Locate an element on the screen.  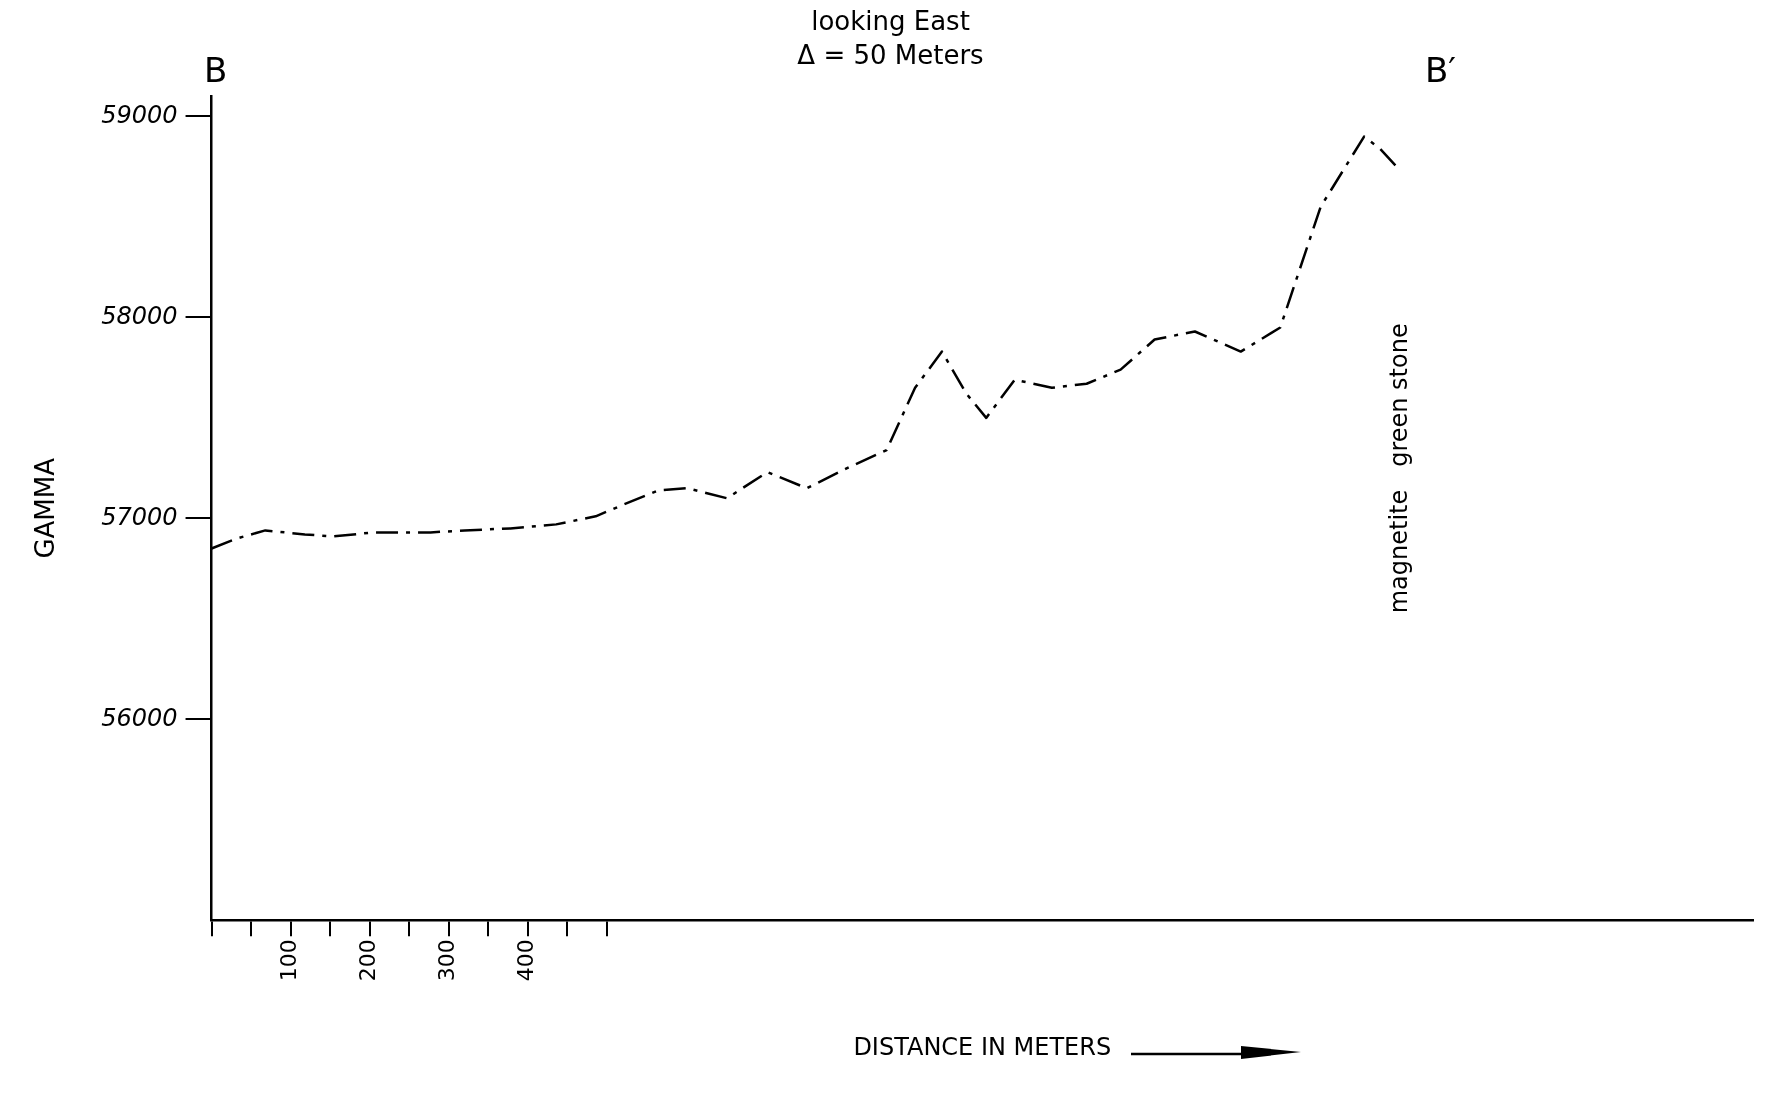
y-tick-label: 58000 is located at coordinates (139, 315).